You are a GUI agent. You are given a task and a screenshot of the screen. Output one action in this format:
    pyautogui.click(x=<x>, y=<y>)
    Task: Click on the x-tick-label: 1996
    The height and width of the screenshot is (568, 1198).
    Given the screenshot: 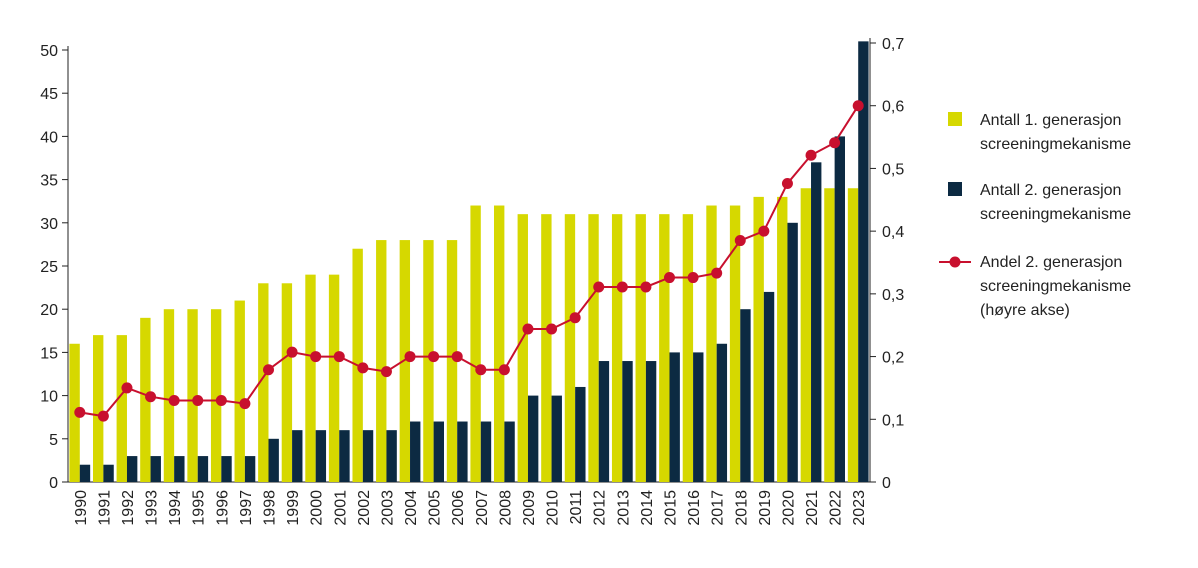 What is the action you would take?
    pyautogui.click(x=222, y=508)
    